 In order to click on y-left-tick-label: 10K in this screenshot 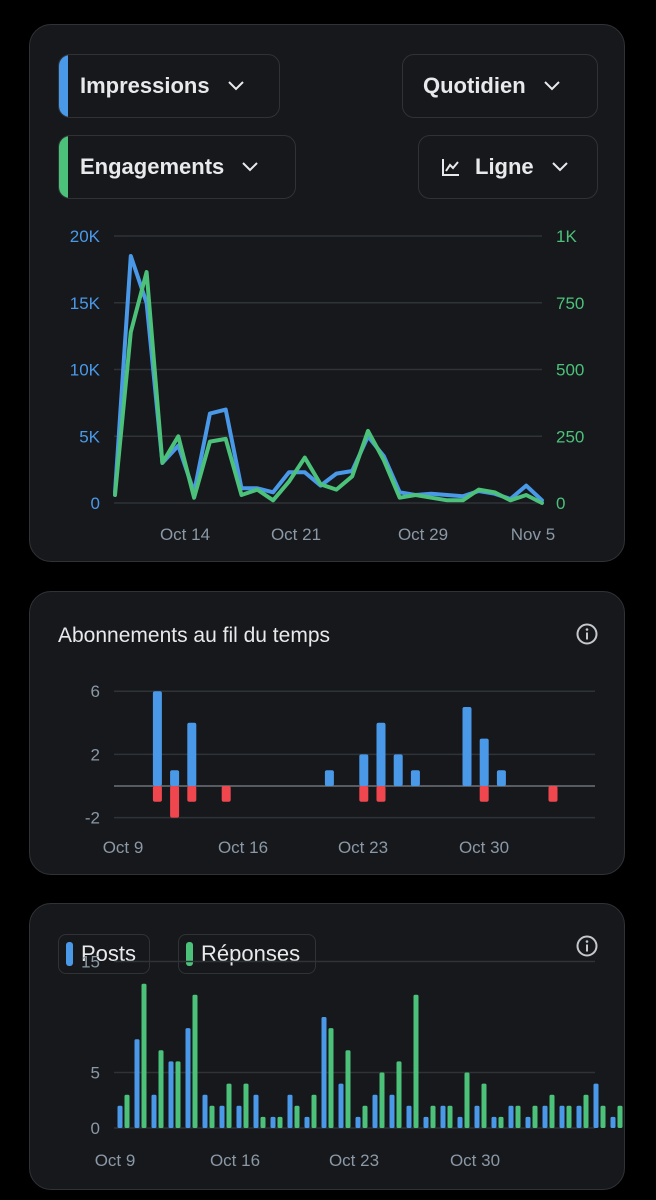, I will do `click(85, 370)`.